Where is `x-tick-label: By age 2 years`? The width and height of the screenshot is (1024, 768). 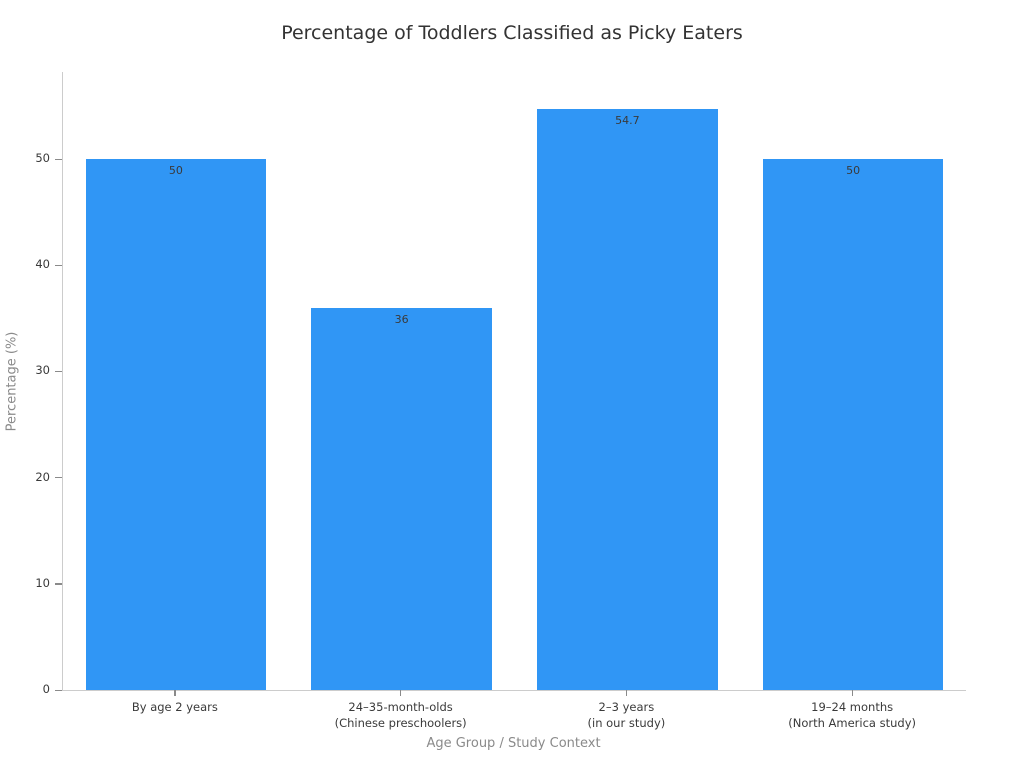
x-tick-label: By age 2 years is located at coordinates (175, 707).